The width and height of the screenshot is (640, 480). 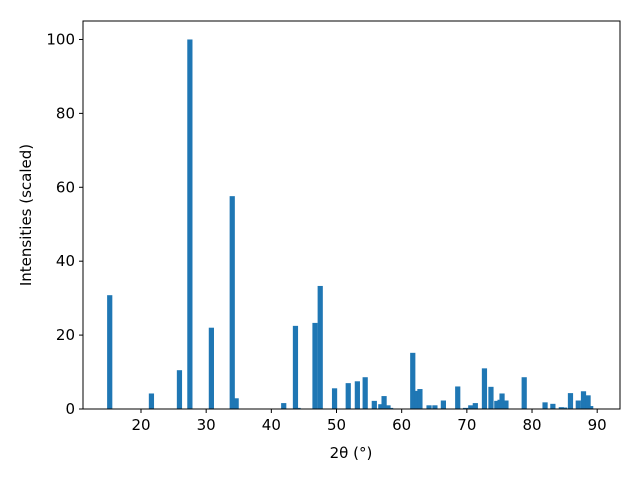 I want to click on x-tick-label: 40, so click(x=271, y=425).